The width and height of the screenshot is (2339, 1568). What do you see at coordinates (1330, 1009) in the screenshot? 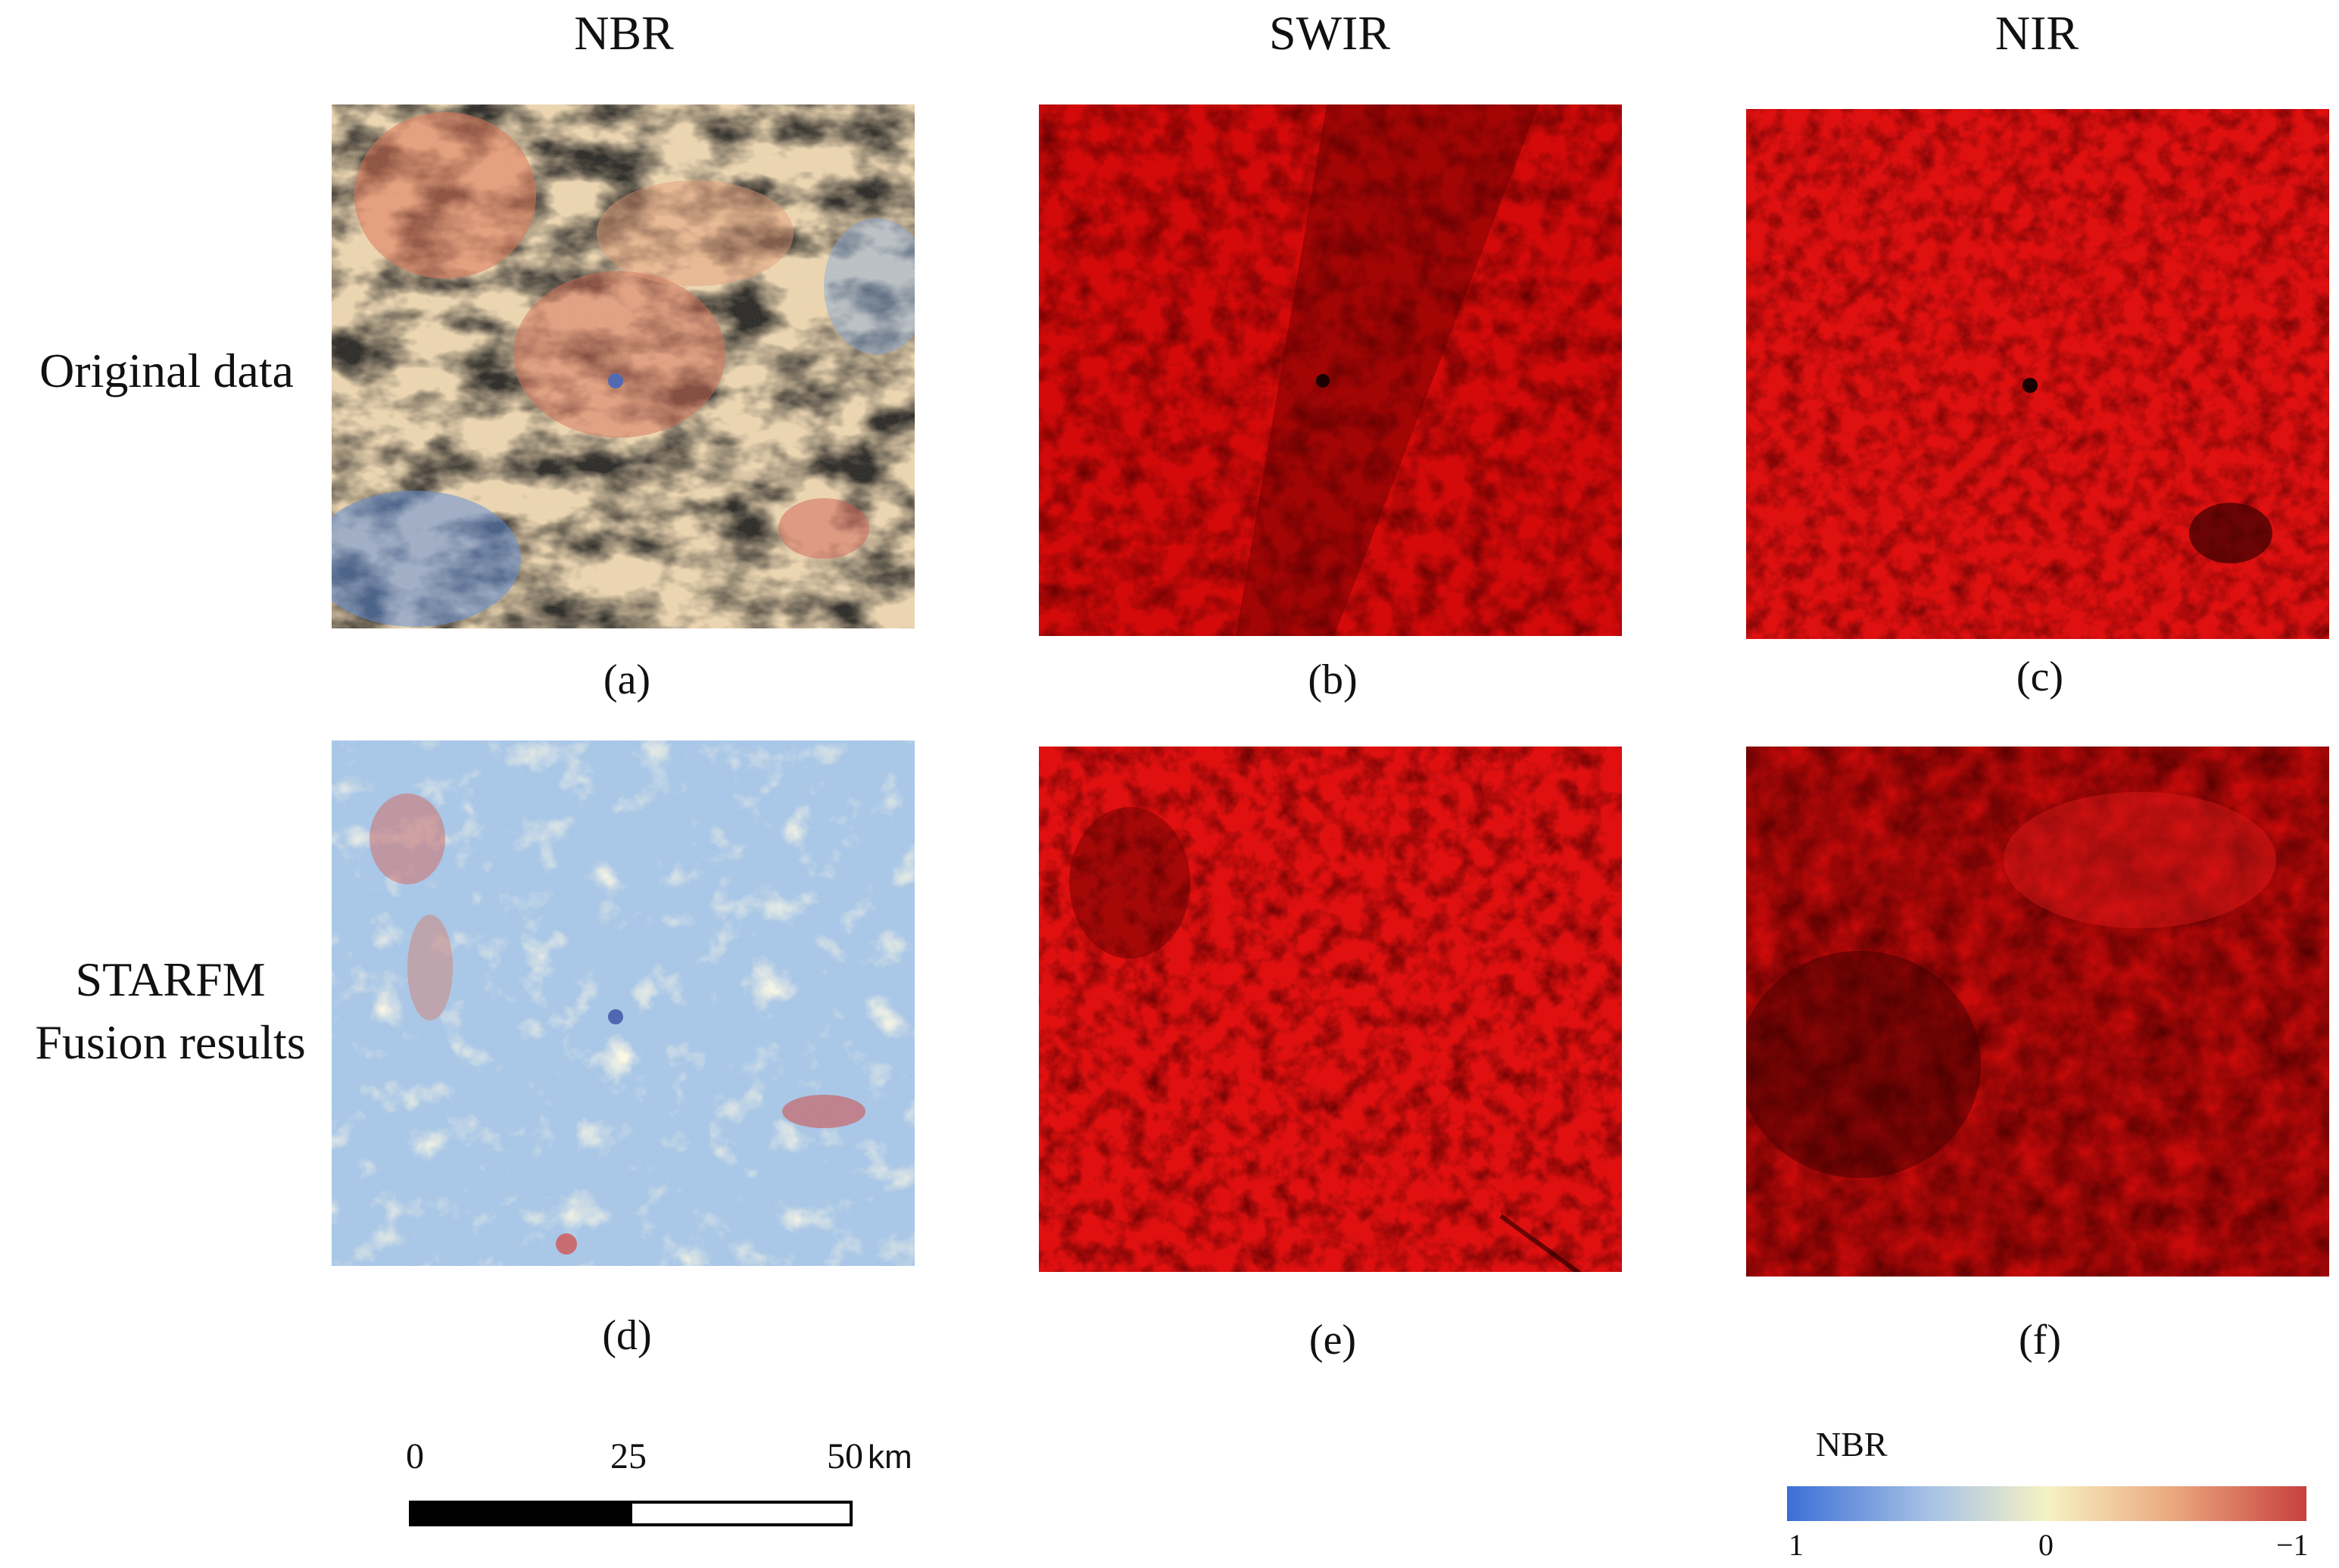
I see `panel-e-swir-starfm` at bounding box center [1330, 1009].